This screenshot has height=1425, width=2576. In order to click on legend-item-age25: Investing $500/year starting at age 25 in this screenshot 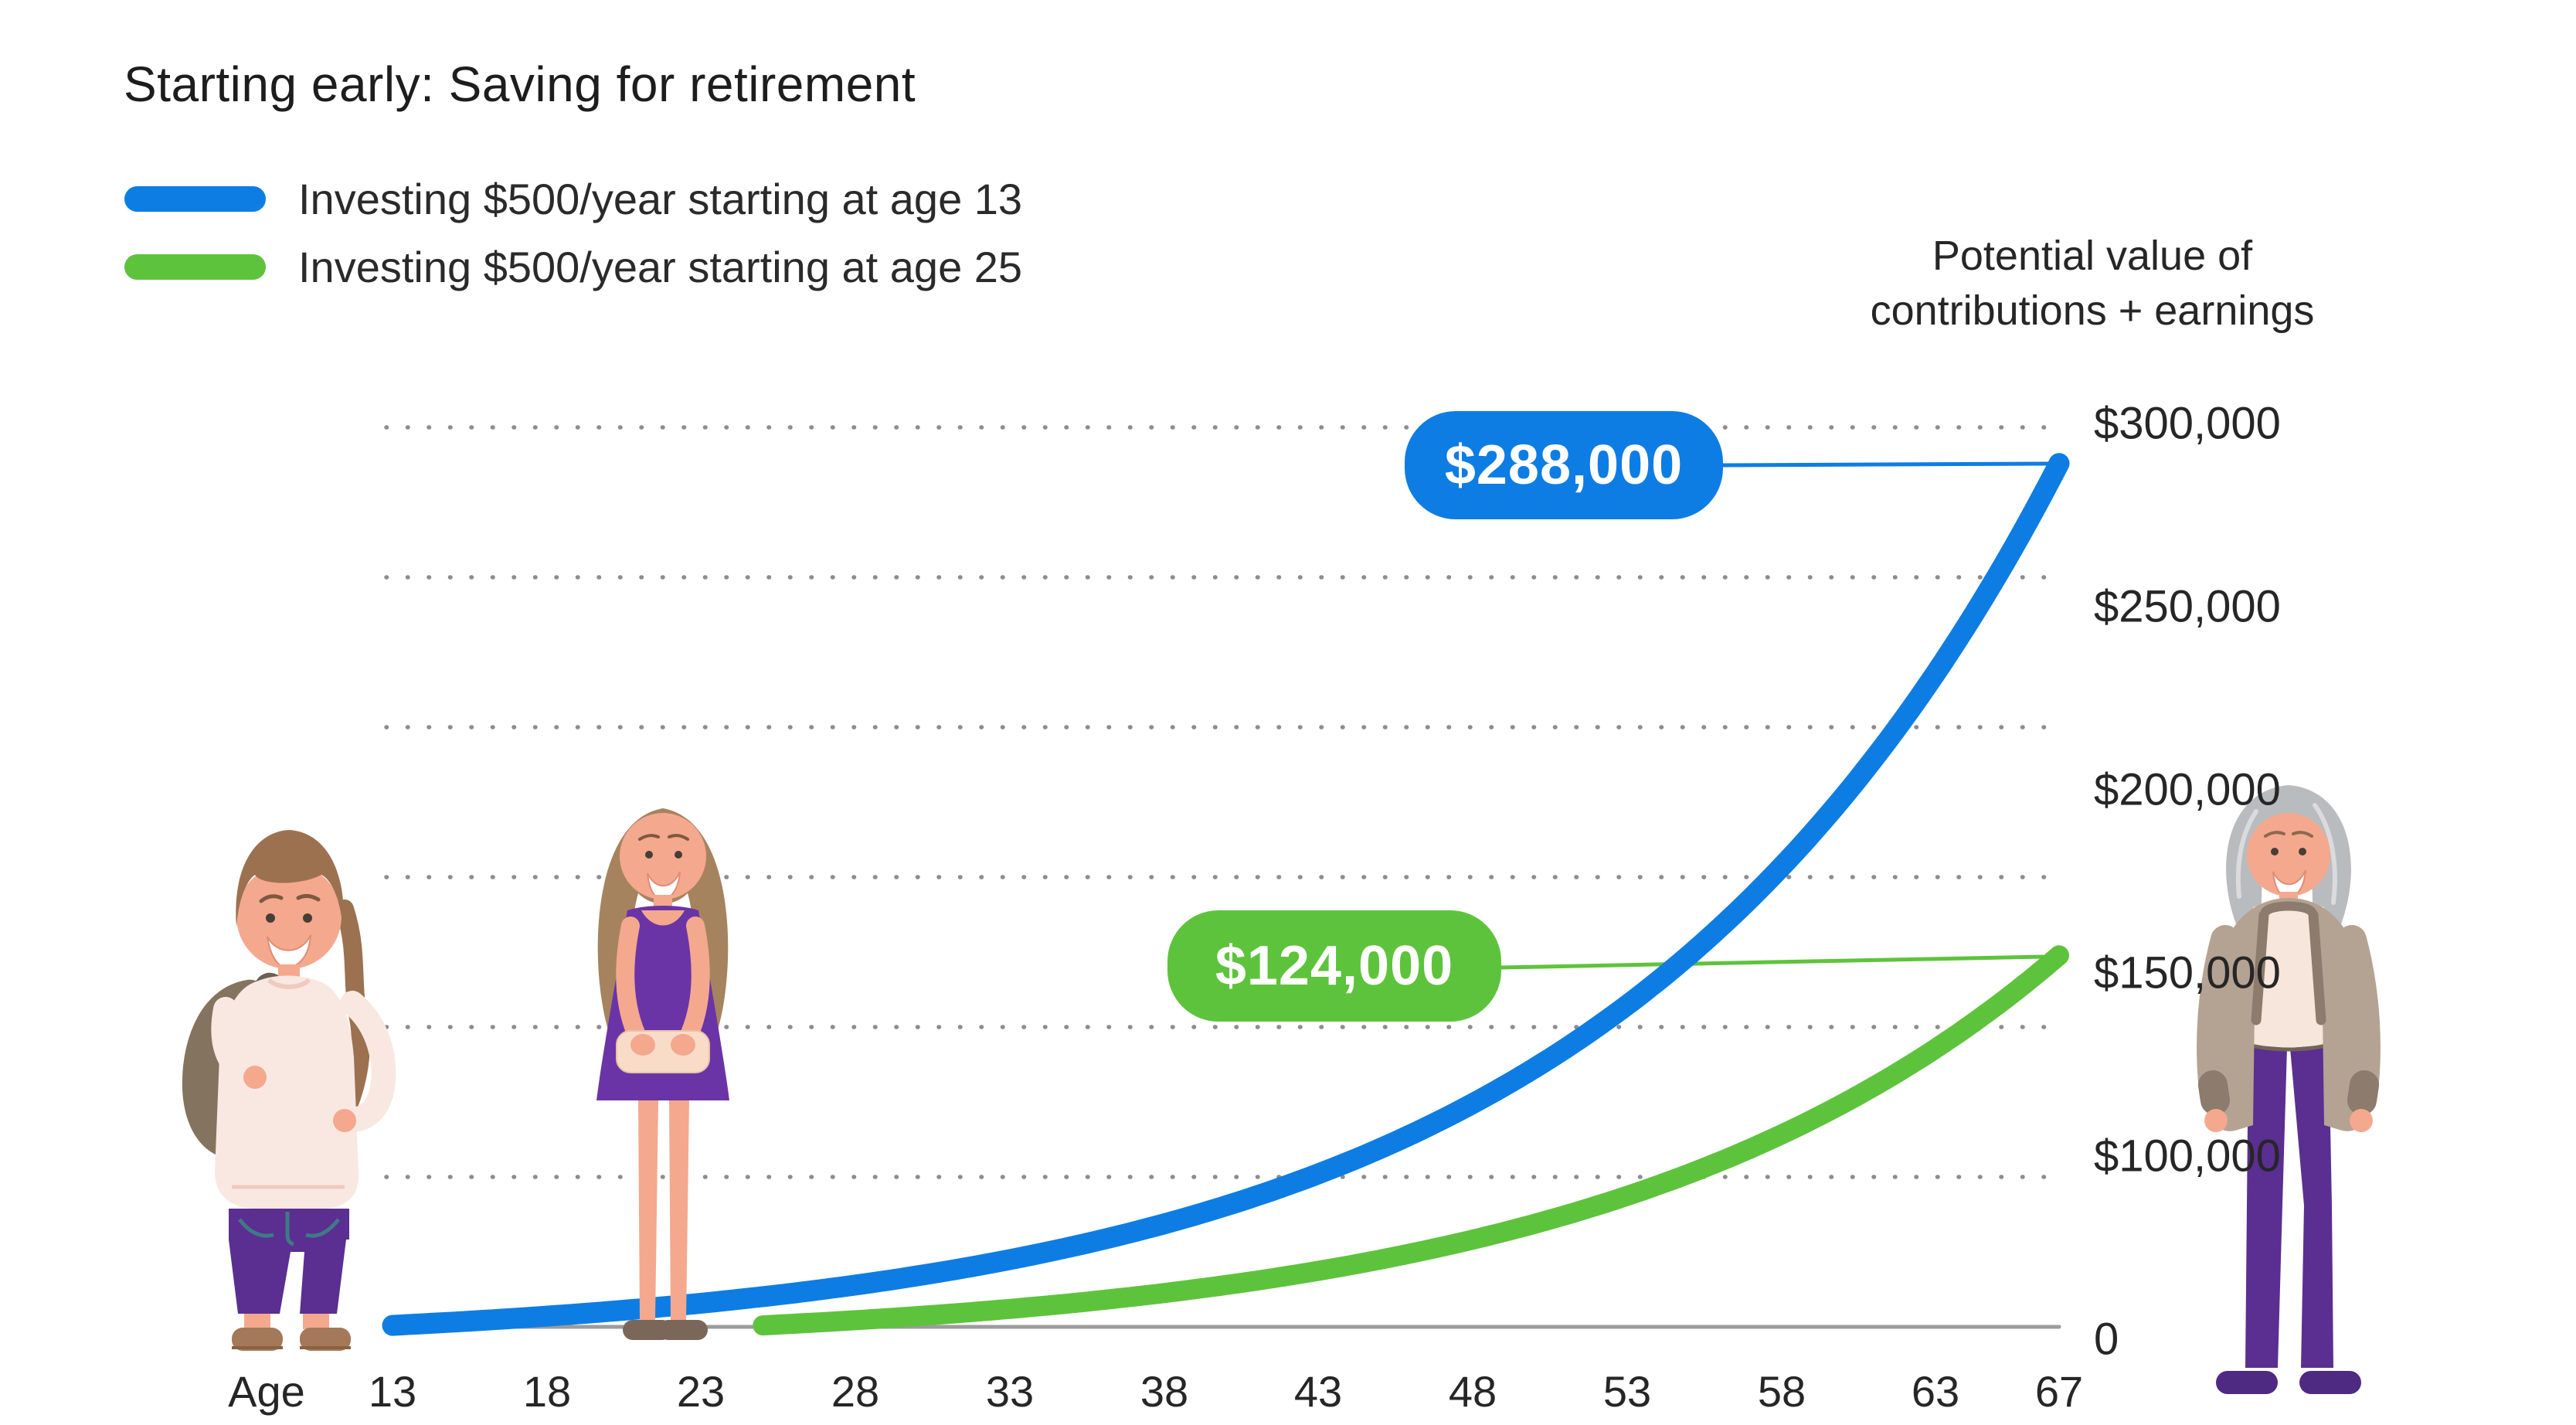, I will do `click(573, 267)`.